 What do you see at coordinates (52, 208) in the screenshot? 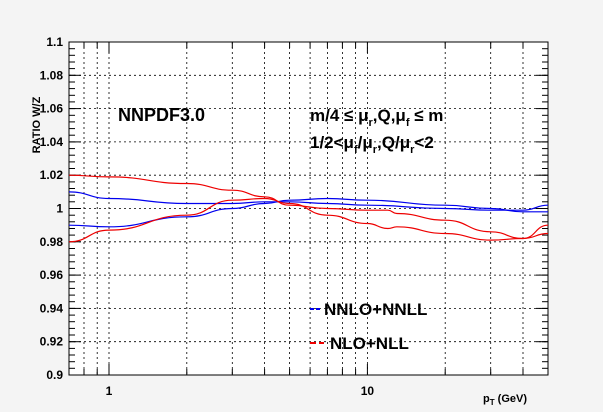
I see `y-tick-labels: 0.9 0.92 0.94 0.96 0.98 1 1.02 1.04 1.06 1.08 1.1` at bounding box center [52, 208].